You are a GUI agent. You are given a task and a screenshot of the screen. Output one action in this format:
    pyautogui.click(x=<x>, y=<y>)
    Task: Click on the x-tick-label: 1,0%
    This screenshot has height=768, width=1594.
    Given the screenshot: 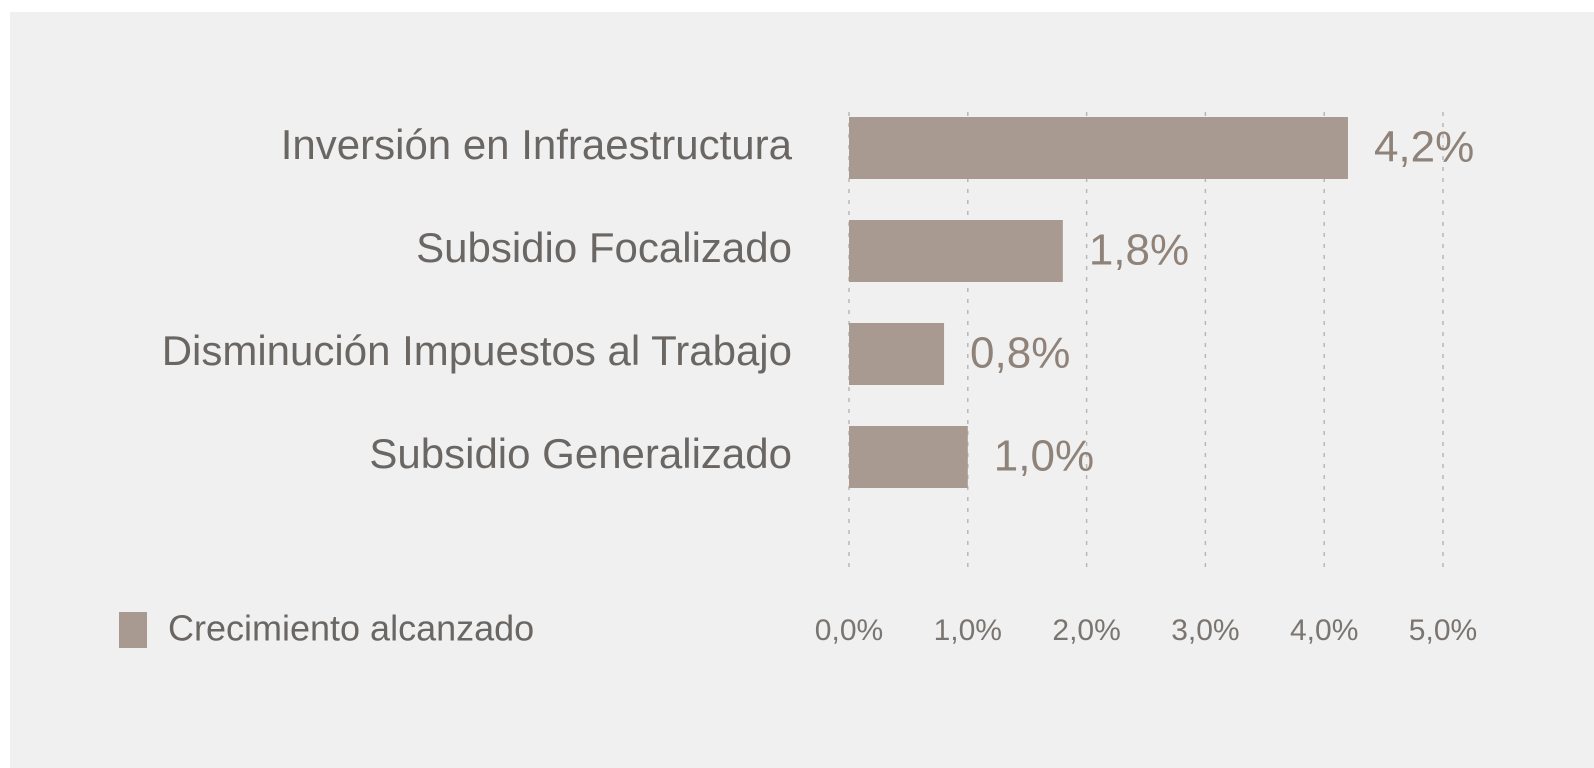 What is the action you would take?
    pyautogui.click(x=968, y=630)
    